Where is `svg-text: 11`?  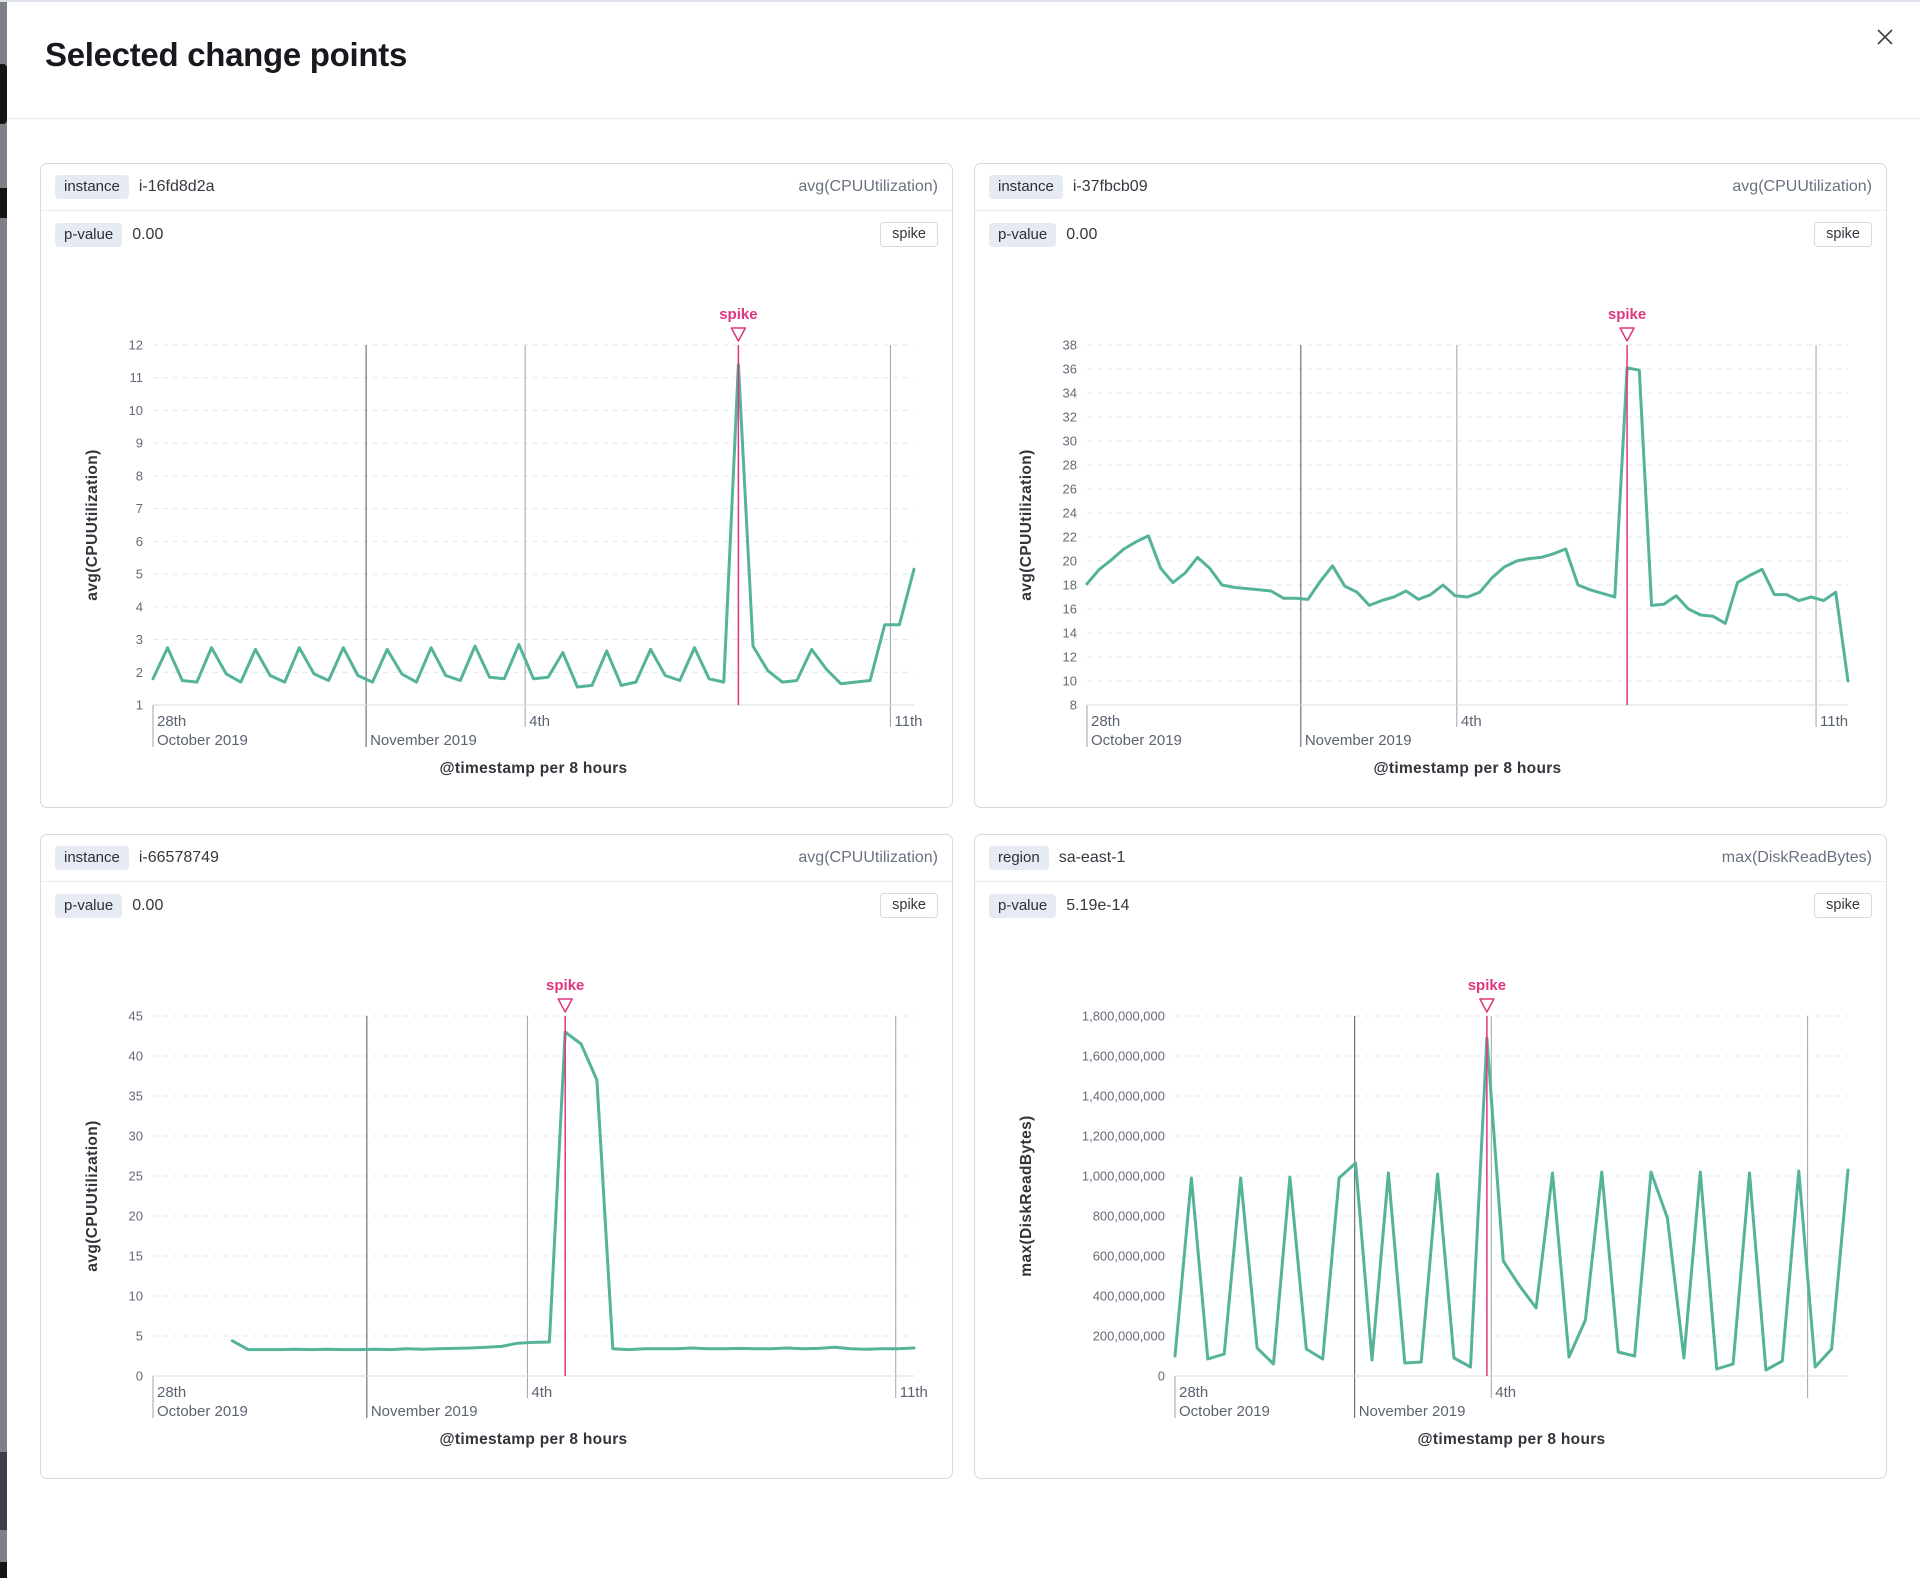
svg-text: 11 is located at coordinates (137, 378).